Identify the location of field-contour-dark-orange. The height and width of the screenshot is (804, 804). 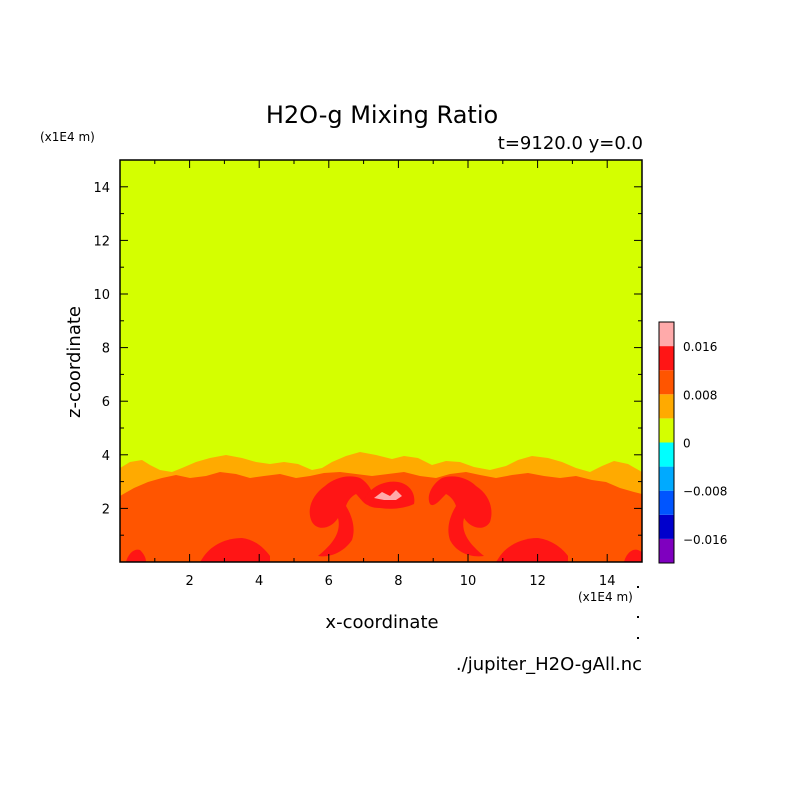
(381, 517).